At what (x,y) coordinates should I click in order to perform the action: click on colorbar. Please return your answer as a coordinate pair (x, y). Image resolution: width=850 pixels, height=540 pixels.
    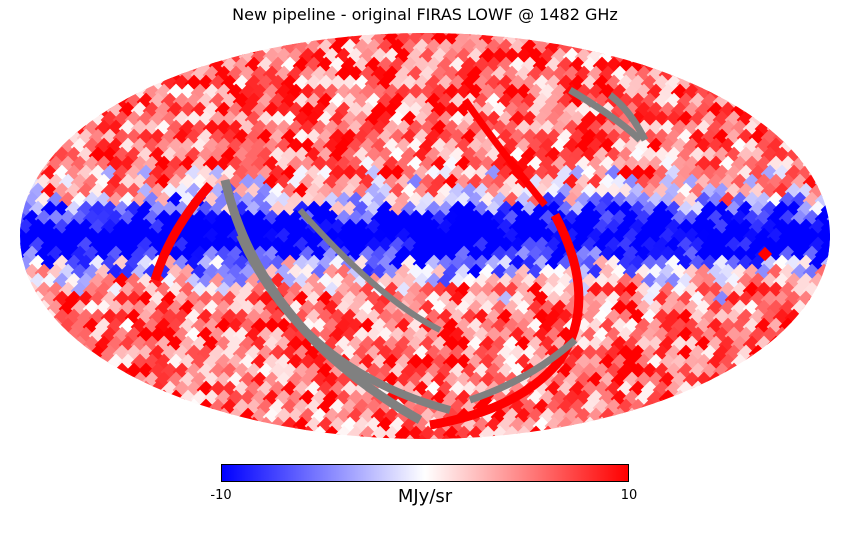
    Looking at the image, I should click on (425, 473).